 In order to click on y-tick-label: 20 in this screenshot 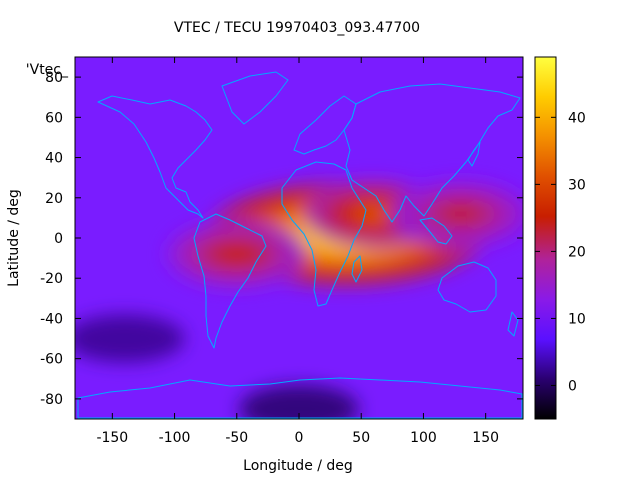, I will do `click(54, 199)`.